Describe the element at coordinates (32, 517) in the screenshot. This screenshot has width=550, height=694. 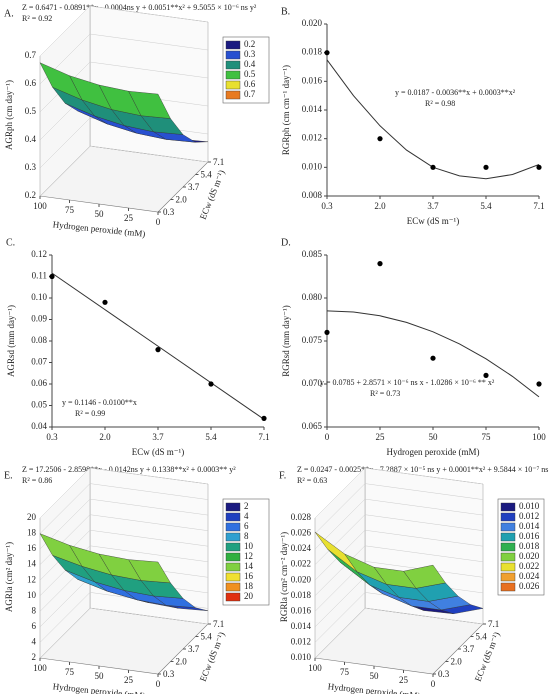
I see `z-tick-label: 20` at that location.